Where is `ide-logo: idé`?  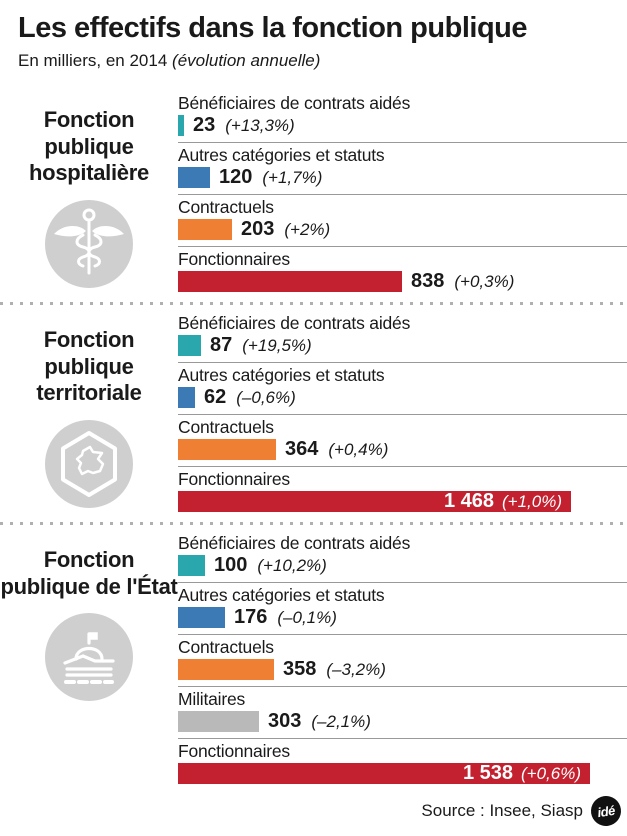 ide-logo: idé is located at coordinates (606, 811).